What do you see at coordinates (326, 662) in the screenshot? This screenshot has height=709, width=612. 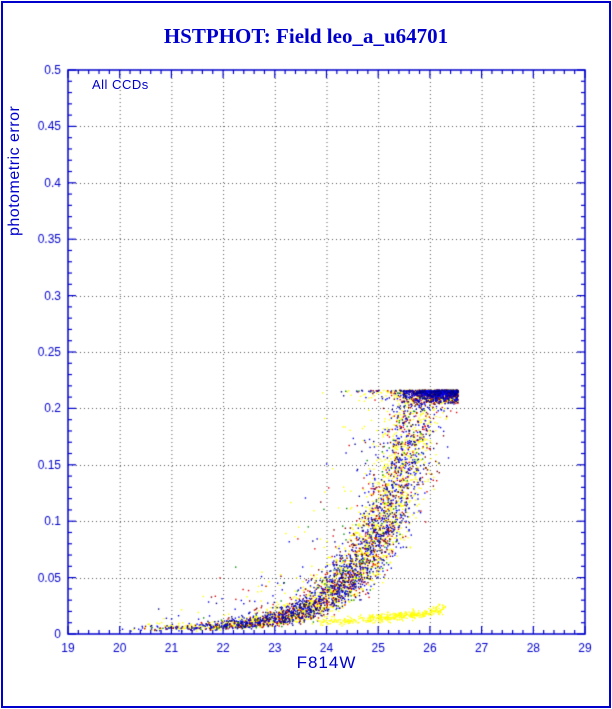 I see `x-axis-label: F814W` at bounding box center [326, 662].